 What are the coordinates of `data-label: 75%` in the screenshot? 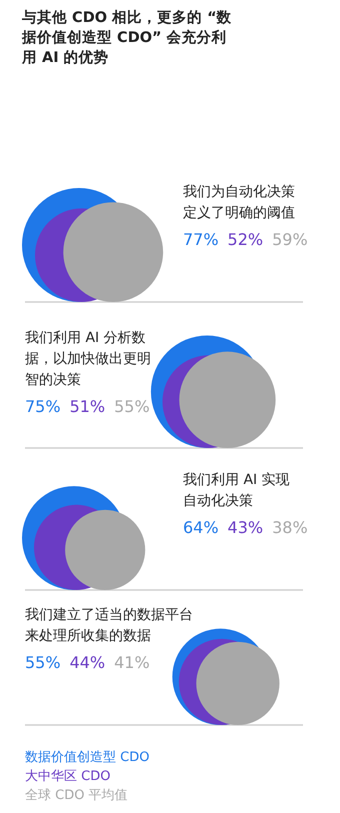 It's located at (43, 406).